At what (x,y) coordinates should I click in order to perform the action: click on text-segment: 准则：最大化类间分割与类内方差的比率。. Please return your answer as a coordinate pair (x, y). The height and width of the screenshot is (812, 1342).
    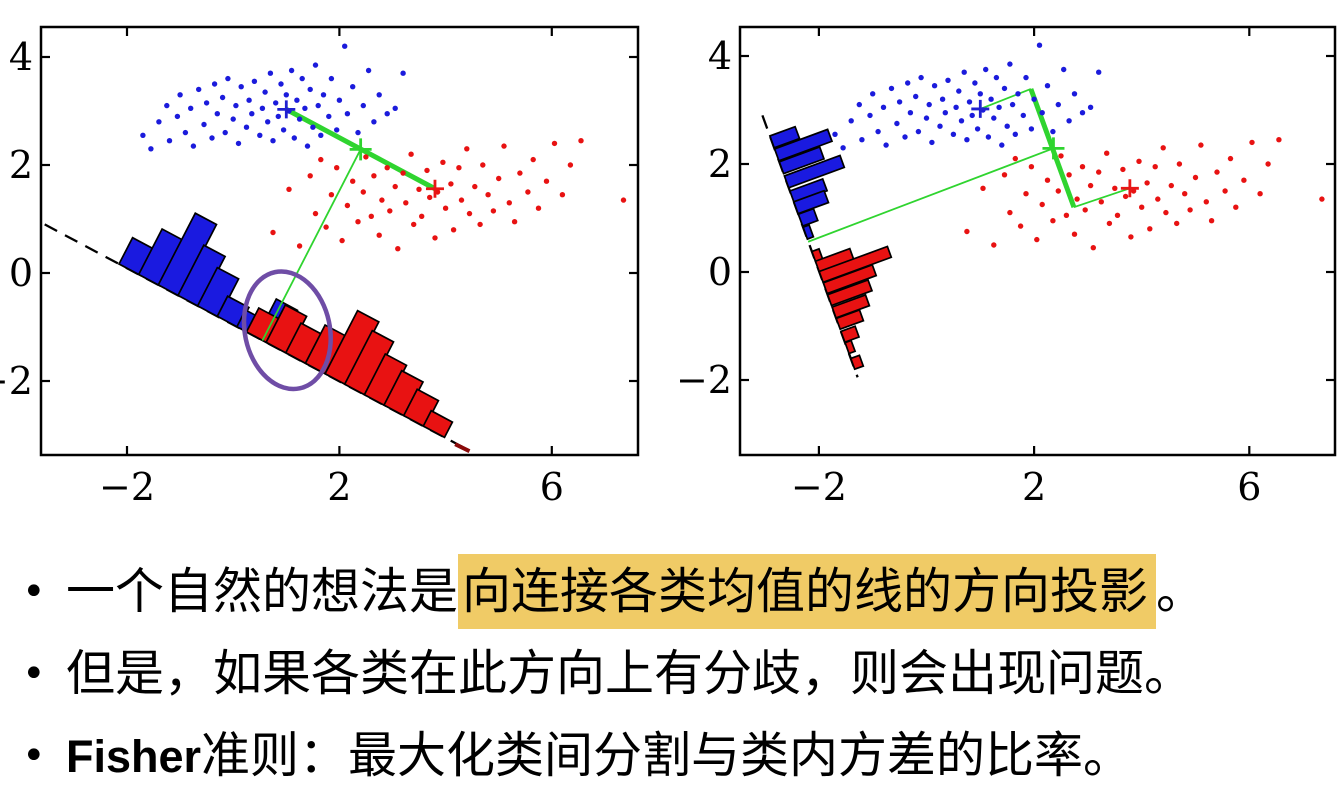
    Looking at the image, I should click on (667, 755).